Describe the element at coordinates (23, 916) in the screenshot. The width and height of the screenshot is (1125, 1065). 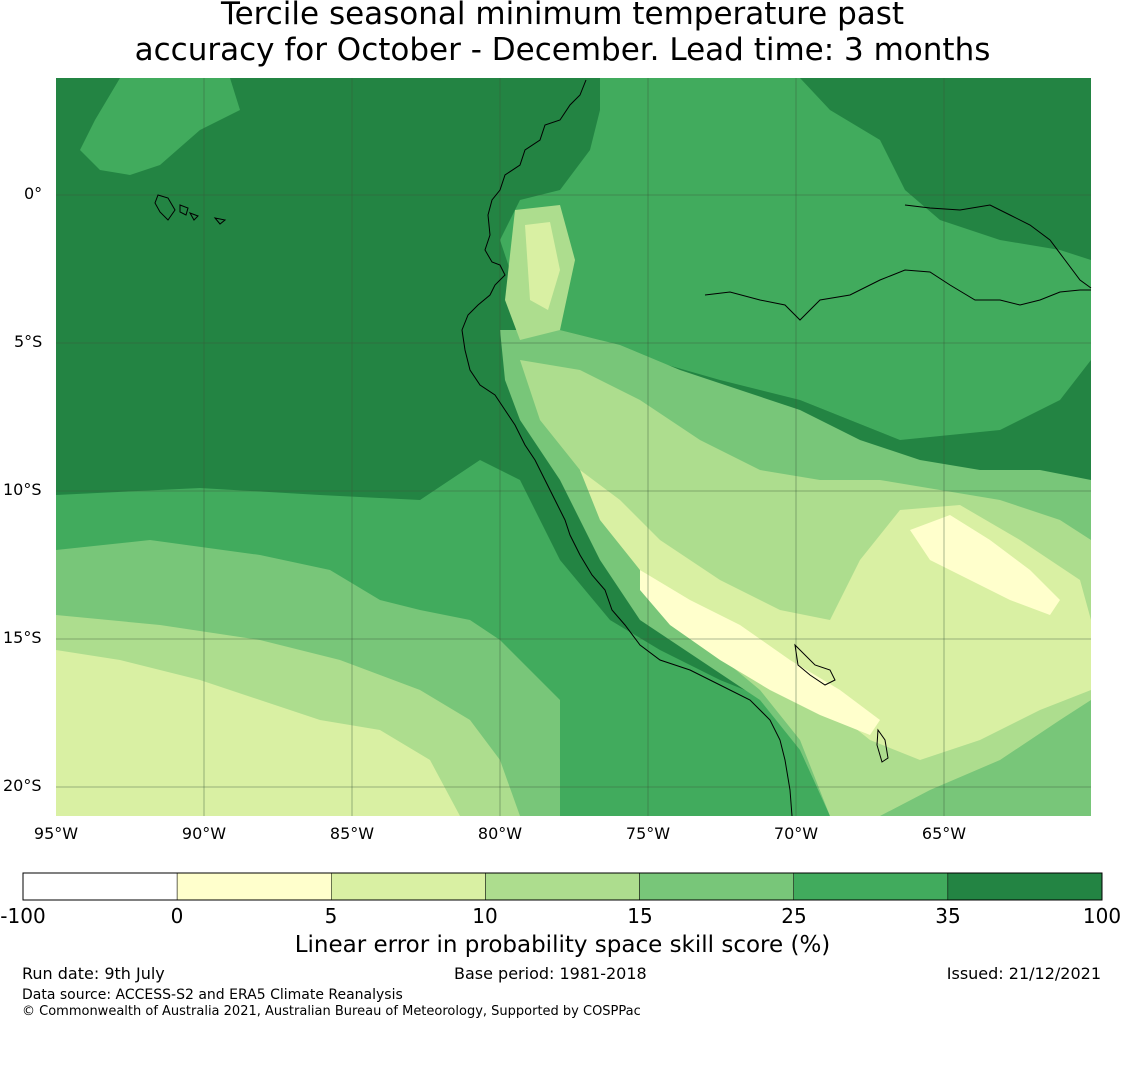
I see `colorbar-tick-minus100: -100` at that location.